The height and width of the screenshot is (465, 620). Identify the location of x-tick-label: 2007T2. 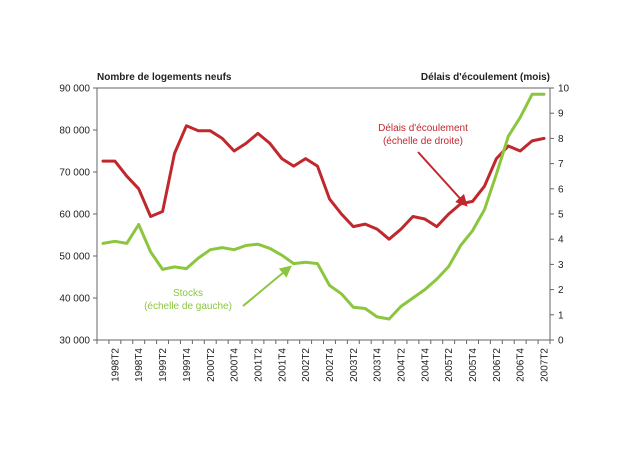
(545, 365).